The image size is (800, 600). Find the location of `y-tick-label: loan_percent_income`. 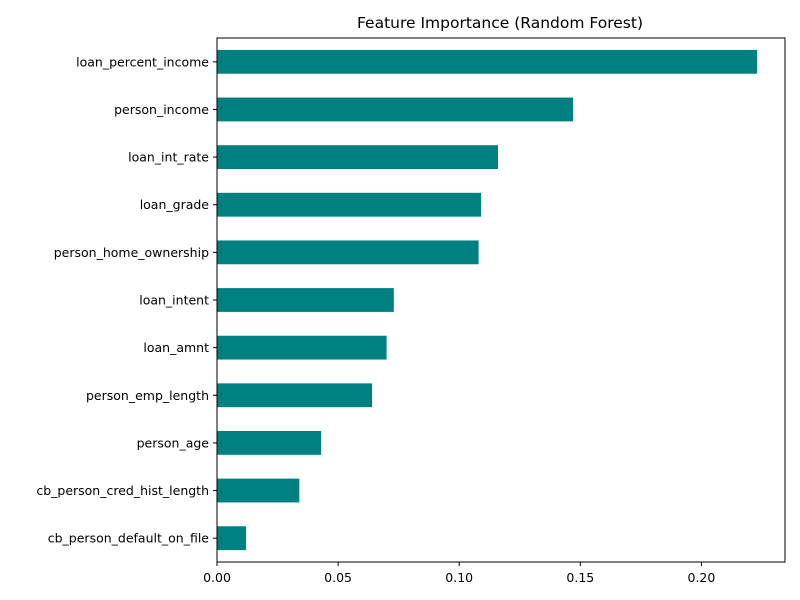

y-tick-label: loan_percent_income is located at coordinates (142, 61).